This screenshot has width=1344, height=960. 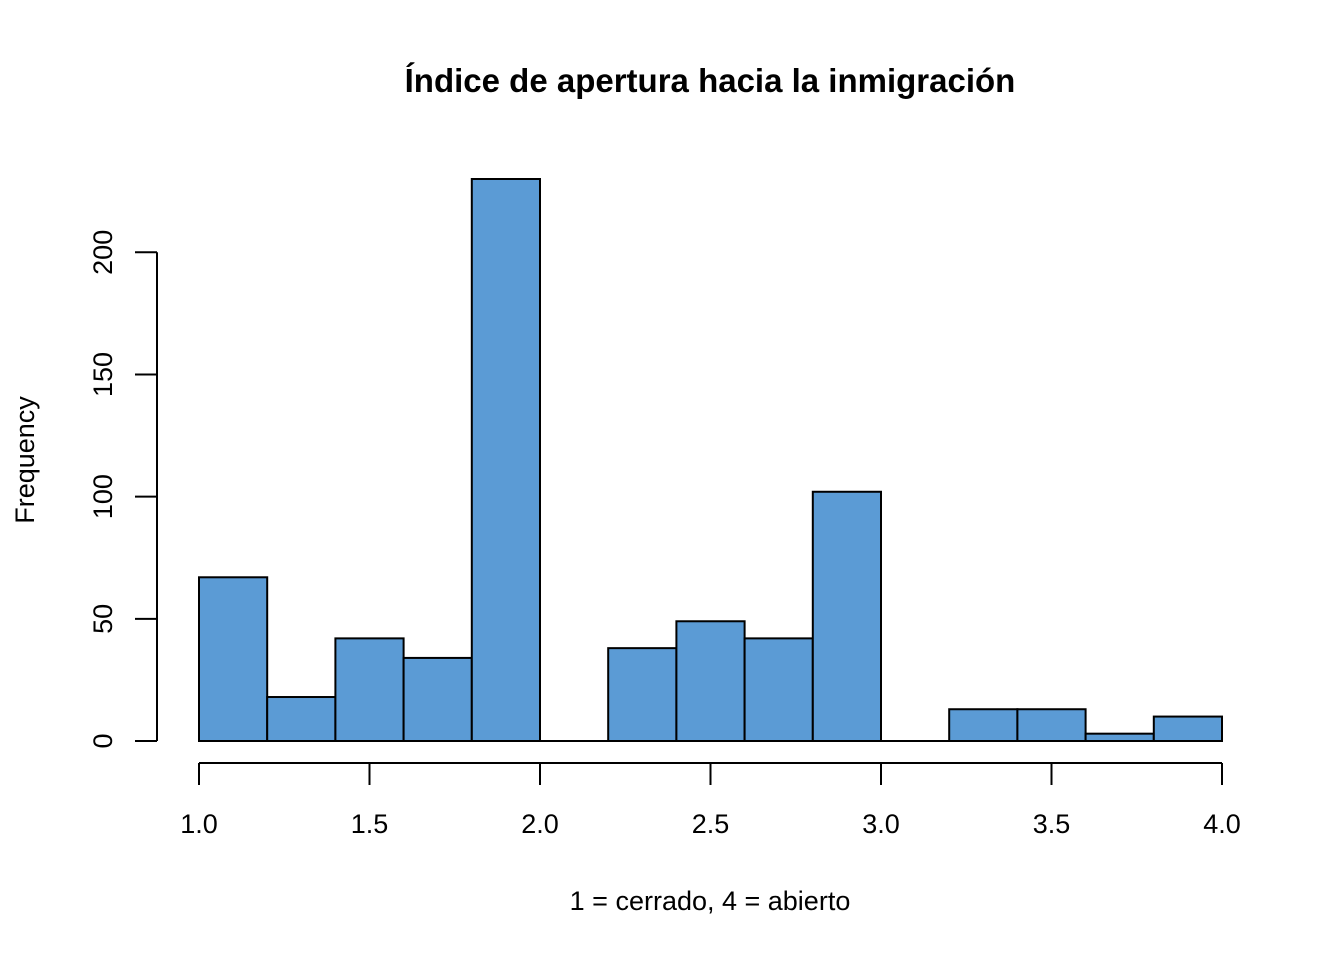 What do you see at coordinates (25, 460) in the screenshot?
I see `y-axis-label: Frequency` at bounding box center [25, 460].